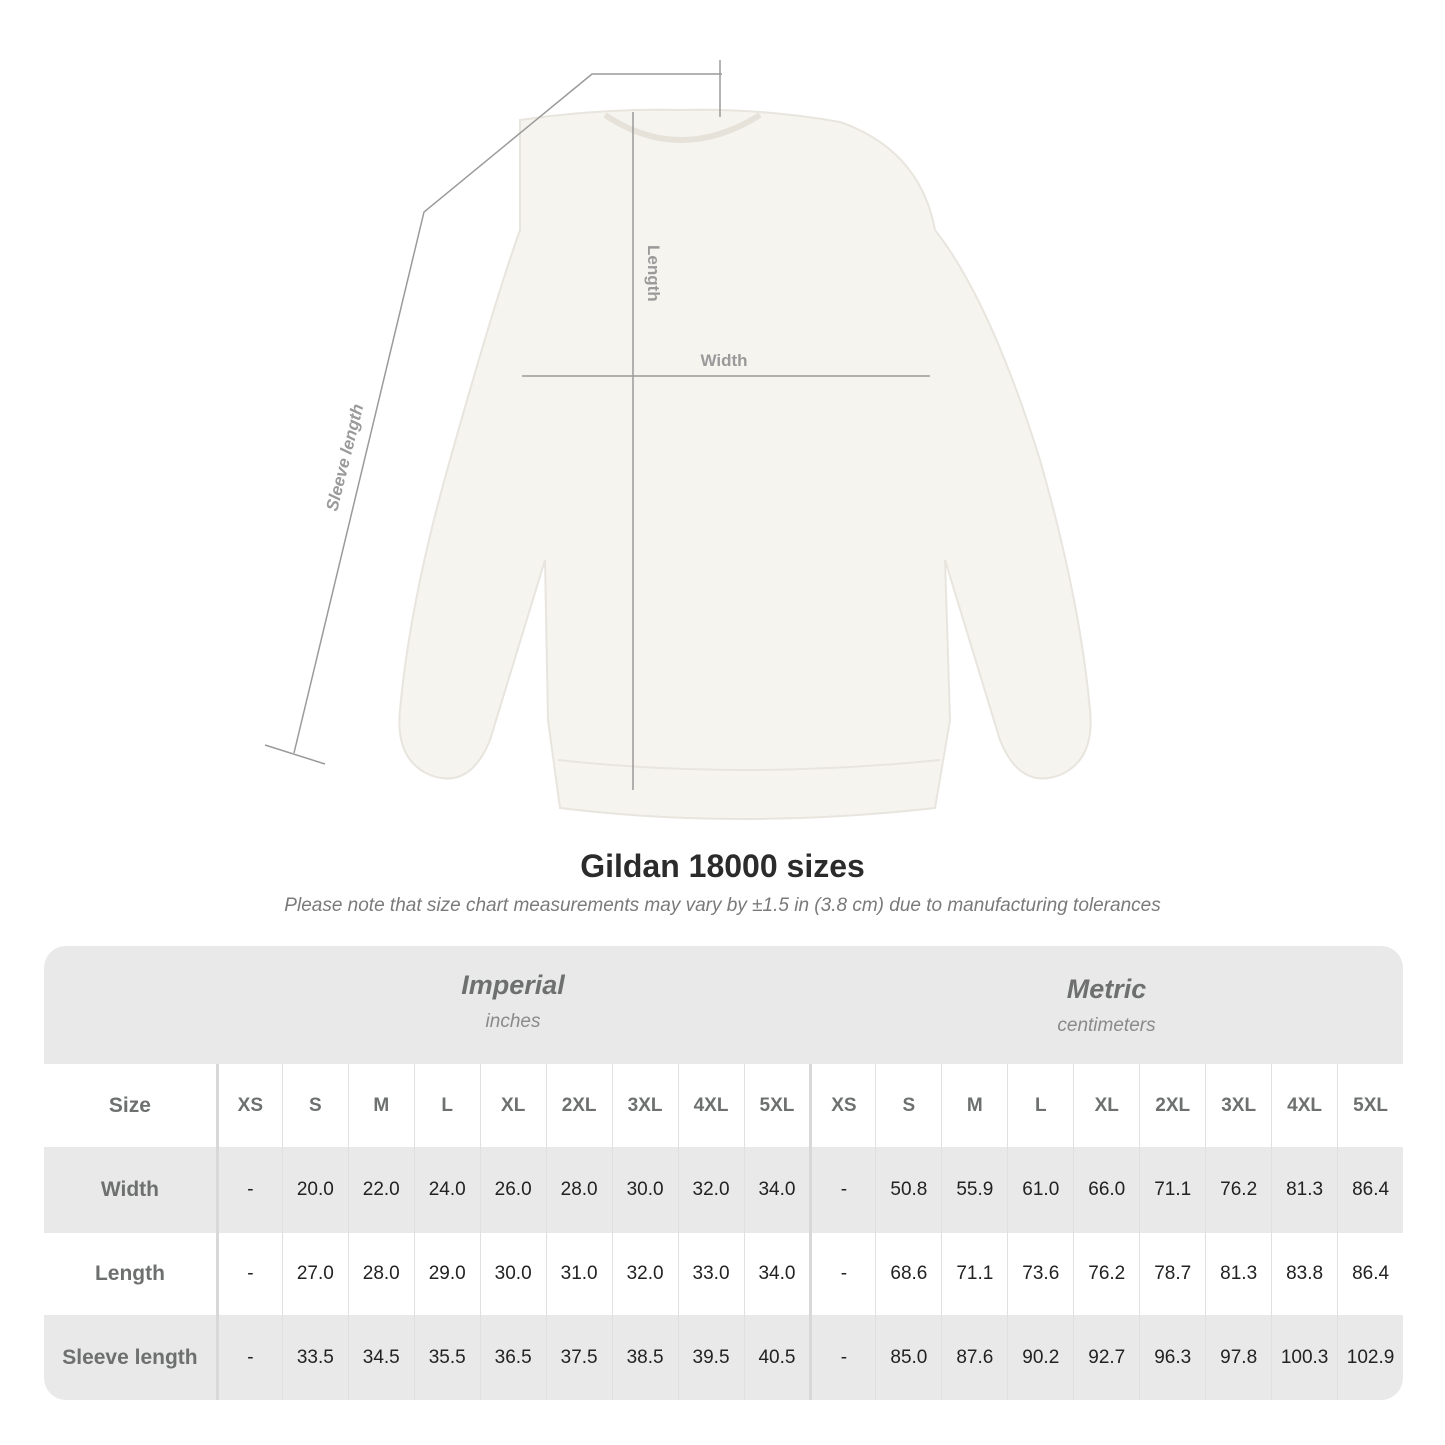  I want to click on imperial-cell: 33.0, so click(710, 1274).